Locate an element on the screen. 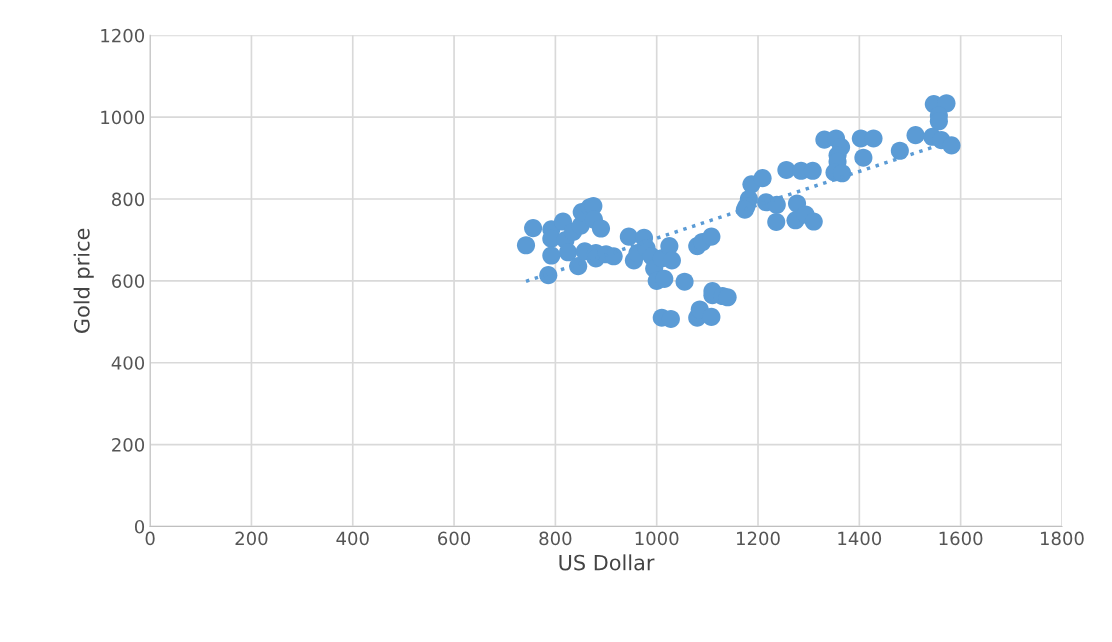 Image resolution: width=1112 pixels, height=642 pixels. x-tick-label: 1200 is located at coordinates (758, 538).